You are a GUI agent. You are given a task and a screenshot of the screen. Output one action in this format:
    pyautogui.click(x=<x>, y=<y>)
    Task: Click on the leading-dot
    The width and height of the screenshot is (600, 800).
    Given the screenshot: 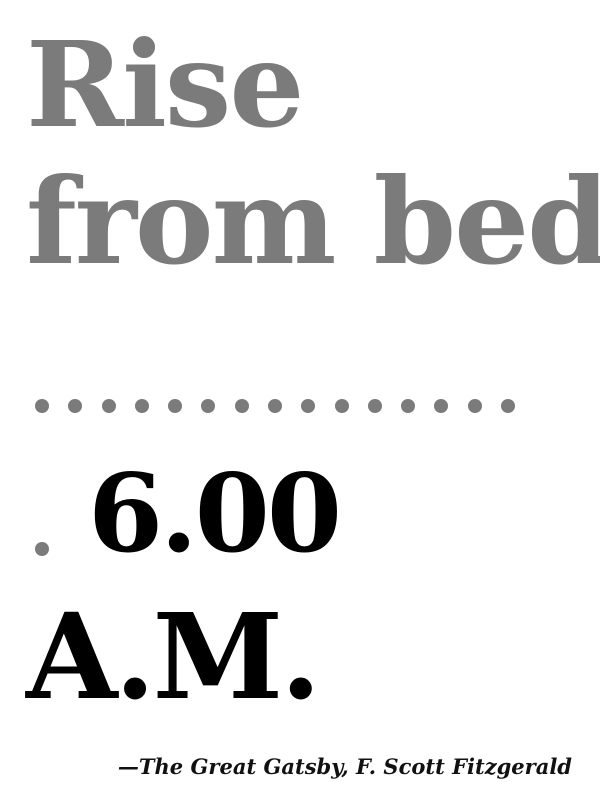 What is the action you would take?
    pyautogui.click(x=42, y=549)
    